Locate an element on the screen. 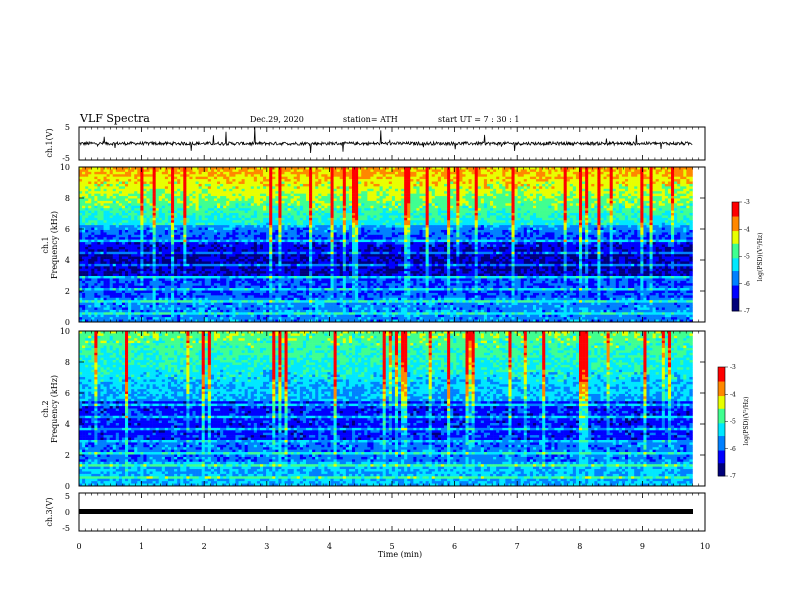 The height and width of the screenshot is (612, 792). time-tick-label: 8 is located at coordinates (579, 546).